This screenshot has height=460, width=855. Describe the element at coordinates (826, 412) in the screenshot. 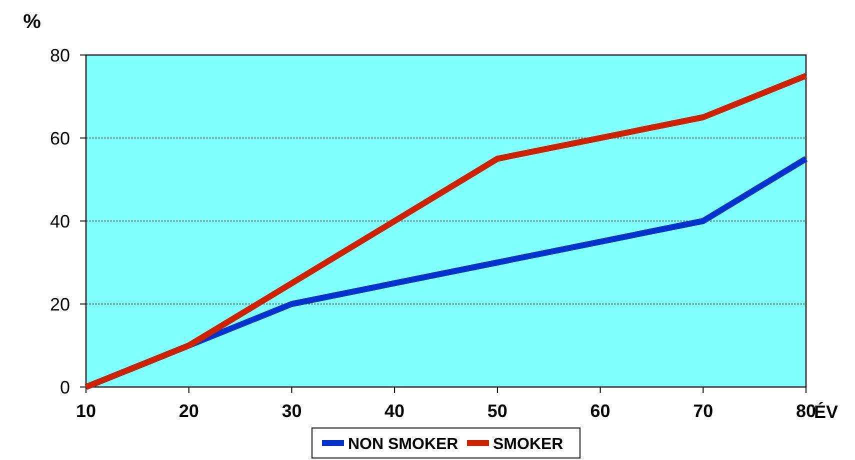

I see `x-axis-title: ÉV` at that location.